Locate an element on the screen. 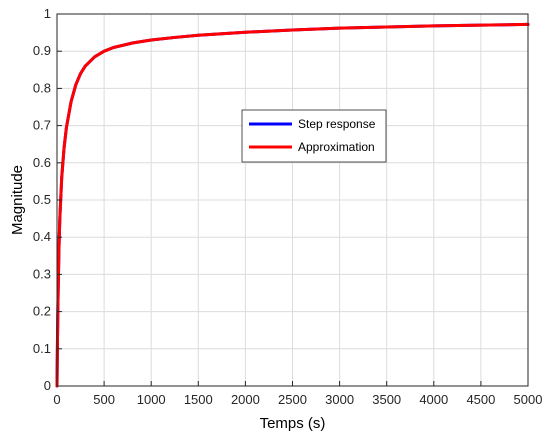 The height and width of the screenshot is (441, 550). y-tick-label: 0.2 is located at coordinates (42, 311).